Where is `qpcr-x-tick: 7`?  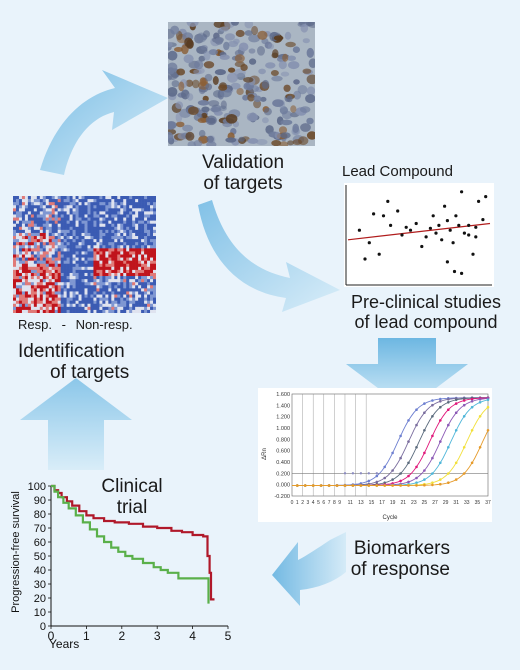
qpcr-x-tick: 7 is located at coordinates (329, 503).